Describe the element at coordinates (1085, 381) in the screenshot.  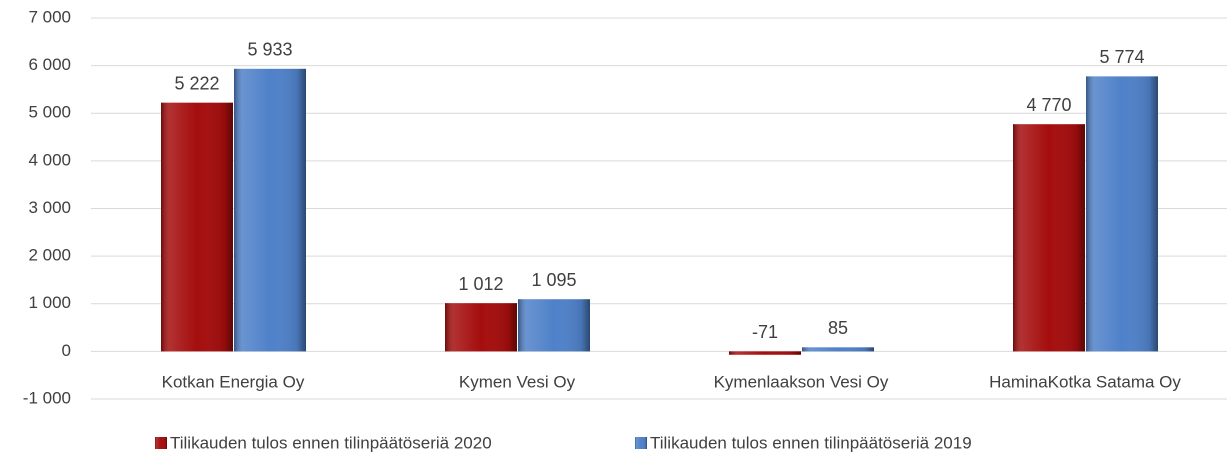
I see `x-tick-label: HaminaKotka Satama Oy` at that location.